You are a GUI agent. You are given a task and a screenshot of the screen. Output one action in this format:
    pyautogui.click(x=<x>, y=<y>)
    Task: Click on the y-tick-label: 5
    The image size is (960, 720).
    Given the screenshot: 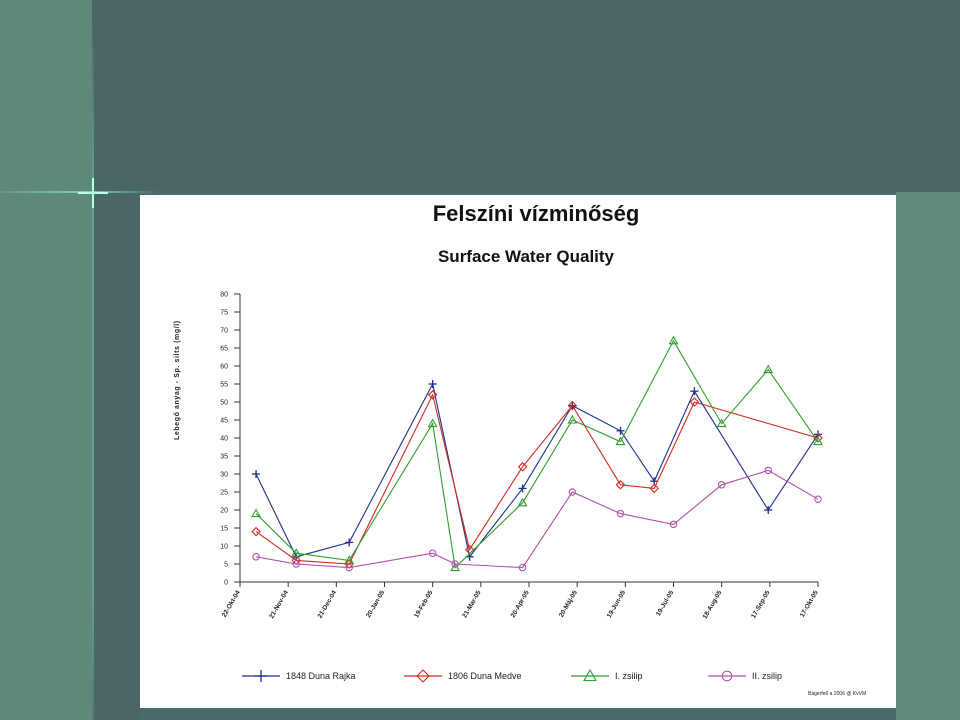 What is the action you would take?
    pyautogui.click(x=226, y=565)
    